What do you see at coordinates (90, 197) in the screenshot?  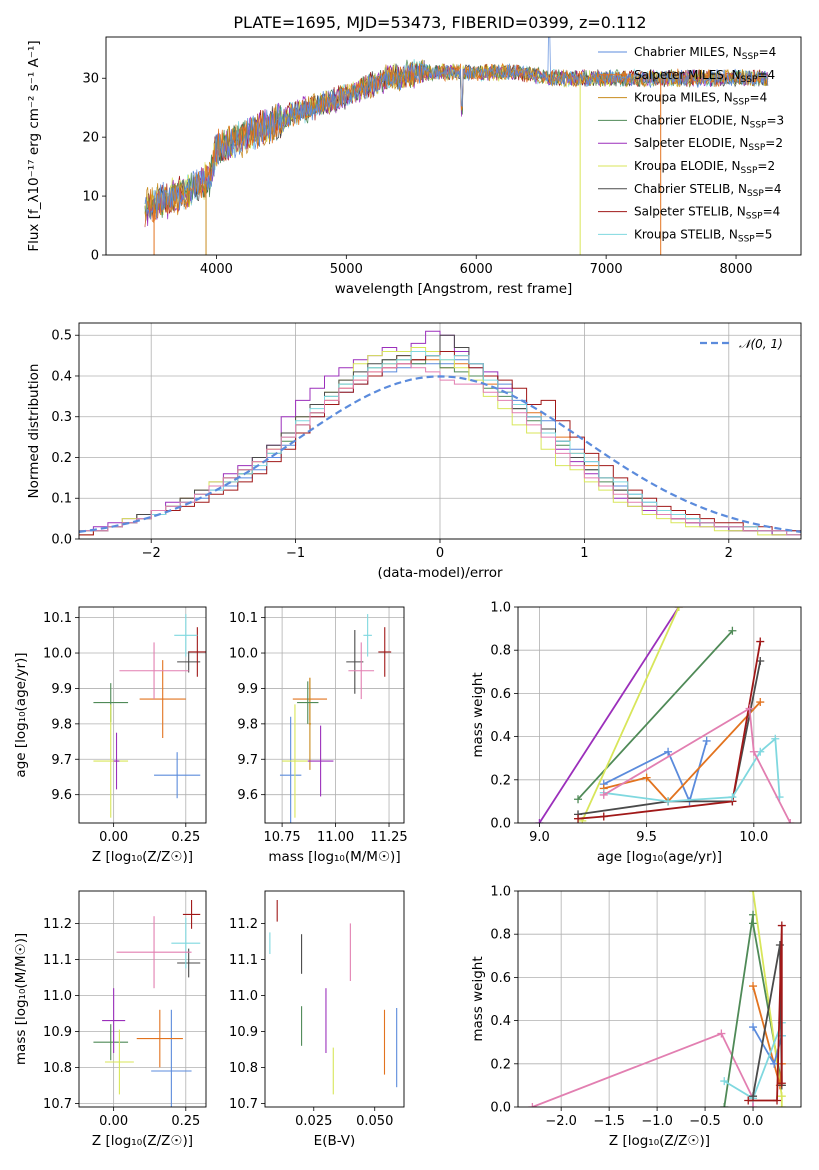 I see `y-tick-label: 10` at bounding box center [90, 197].